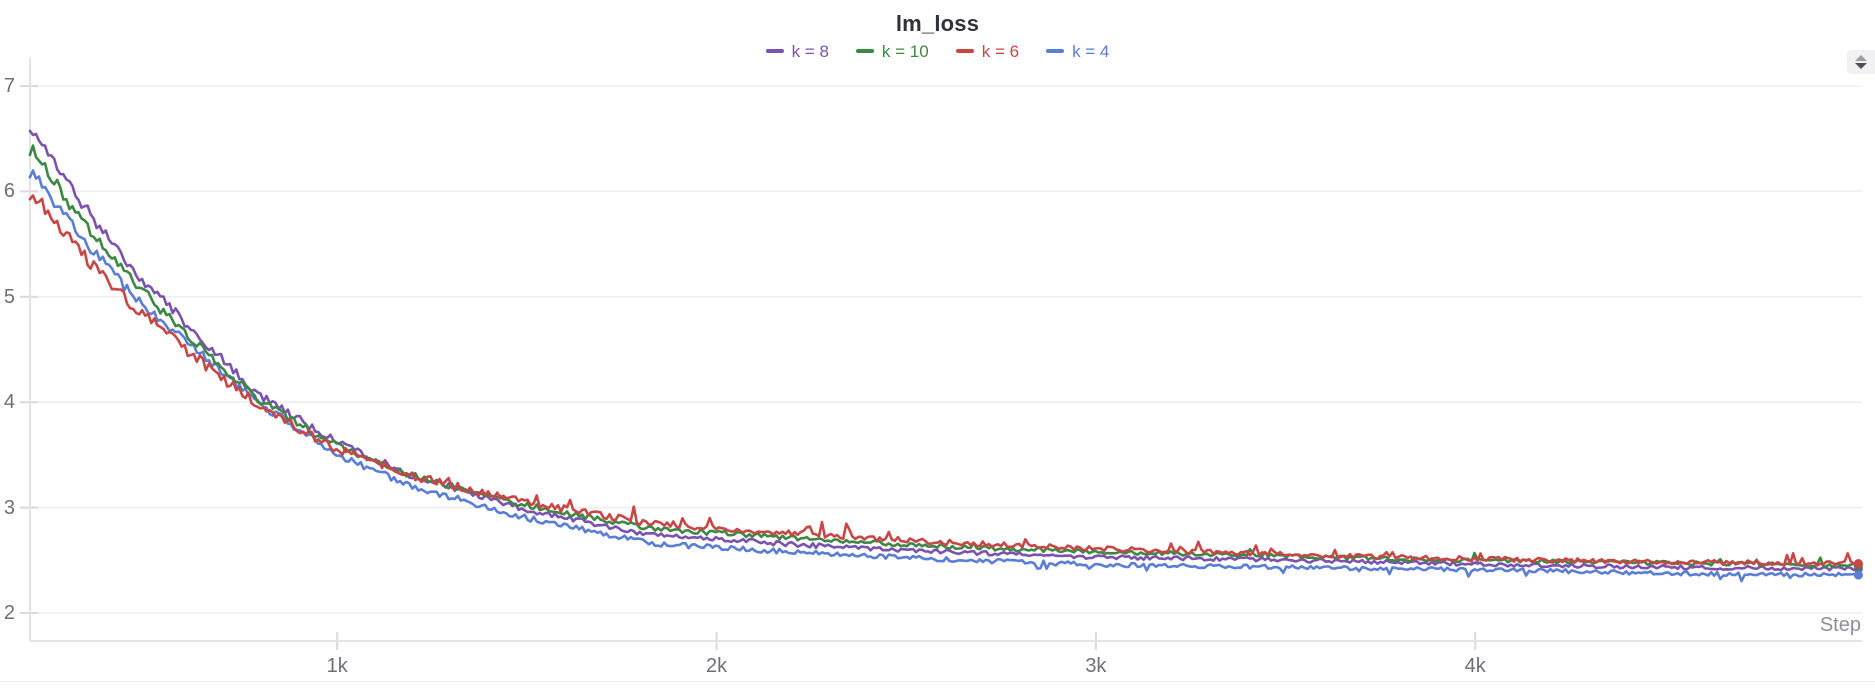  What do you see at coordinates (9, 507) in the screenshot?
I see `y-tick-label: 3` at bounding box center [9, 507].